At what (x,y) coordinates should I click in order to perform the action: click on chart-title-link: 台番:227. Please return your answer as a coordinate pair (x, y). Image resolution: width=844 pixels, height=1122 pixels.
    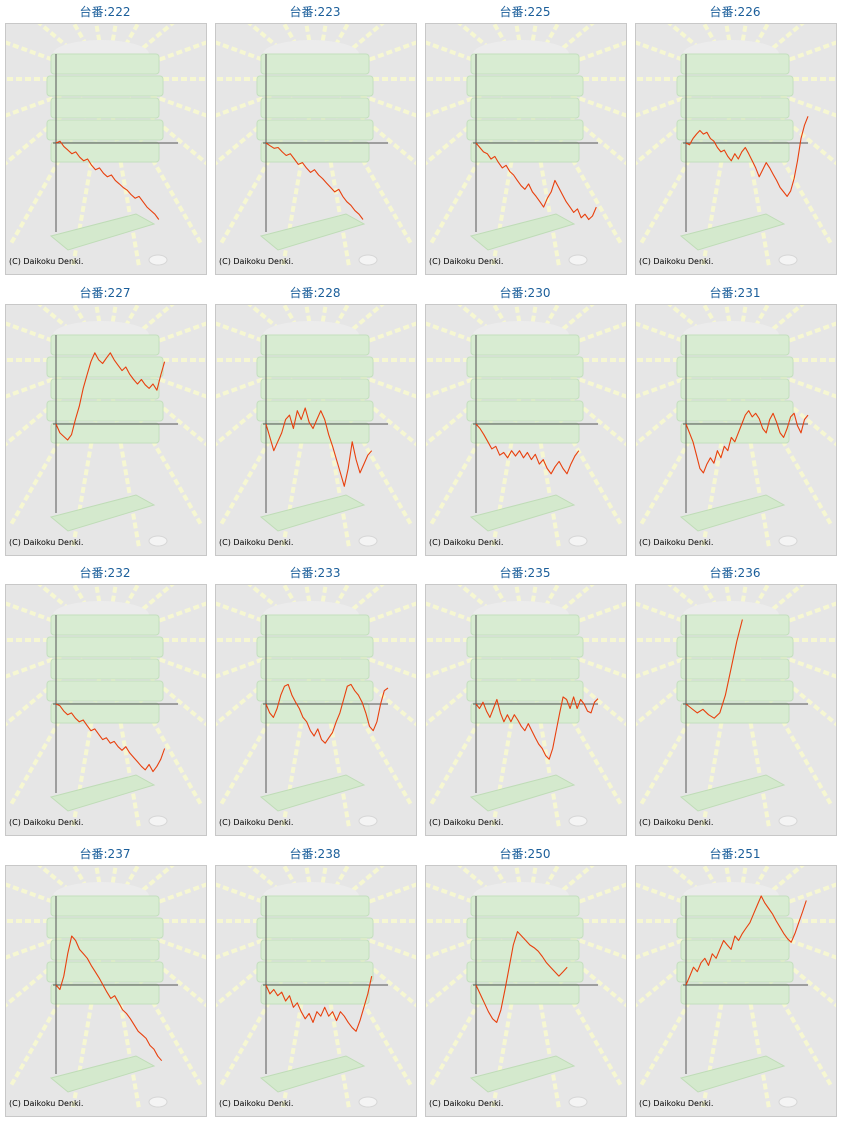
    Looking at the image, I should click on (105, 292).